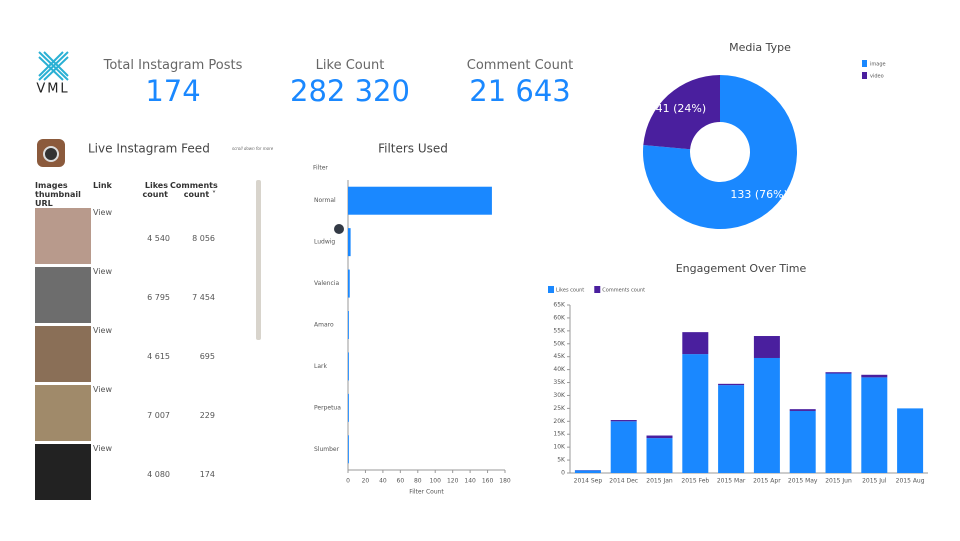 The image size is (960, 541). I want to click on instagram-lens, so click(51, 154).